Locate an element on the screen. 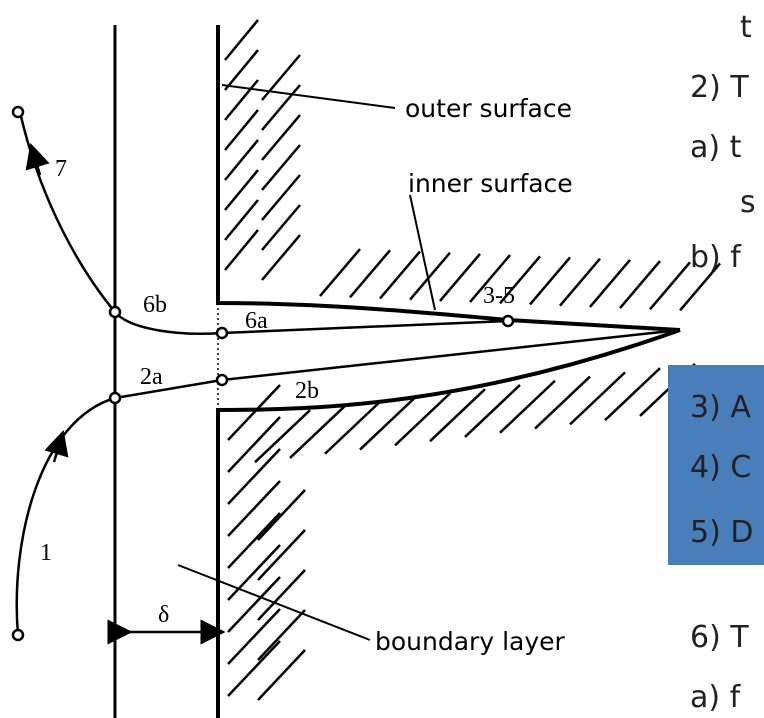 This screenshot has height=718, width=764. label: 1 is located at coordinates (46, 553).